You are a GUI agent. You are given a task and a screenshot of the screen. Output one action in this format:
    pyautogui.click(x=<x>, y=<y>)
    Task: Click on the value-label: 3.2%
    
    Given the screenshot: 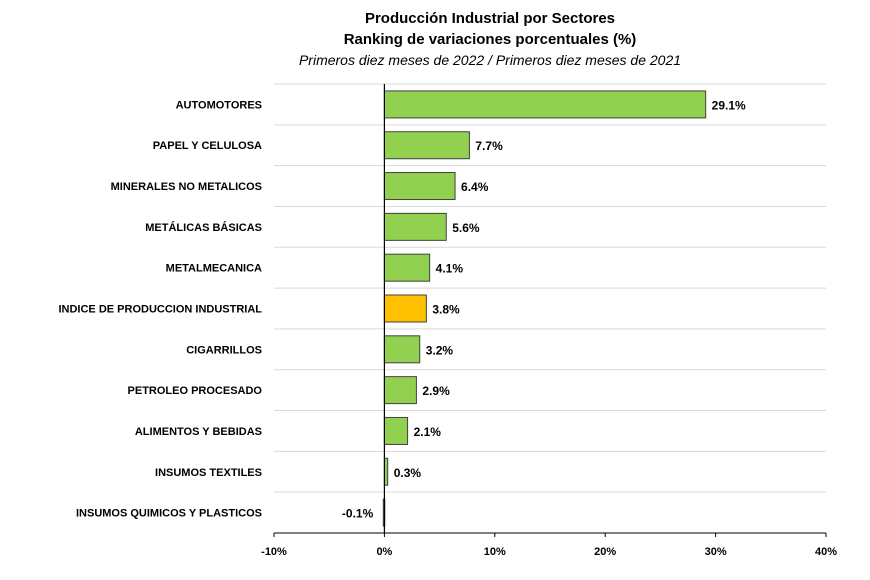 What is the action you would take?
    pyautogui.click(x=440, y=350)
    